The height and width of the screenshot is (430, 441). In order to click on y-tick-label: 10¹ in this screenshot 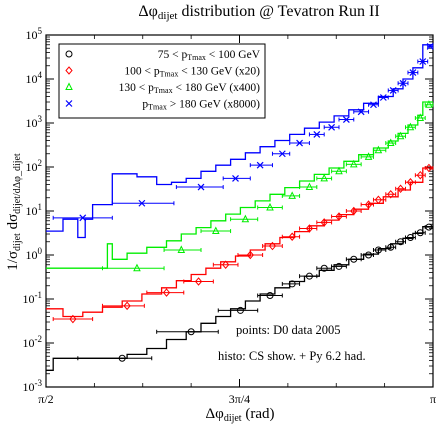, I will do `click(34, 210)`.